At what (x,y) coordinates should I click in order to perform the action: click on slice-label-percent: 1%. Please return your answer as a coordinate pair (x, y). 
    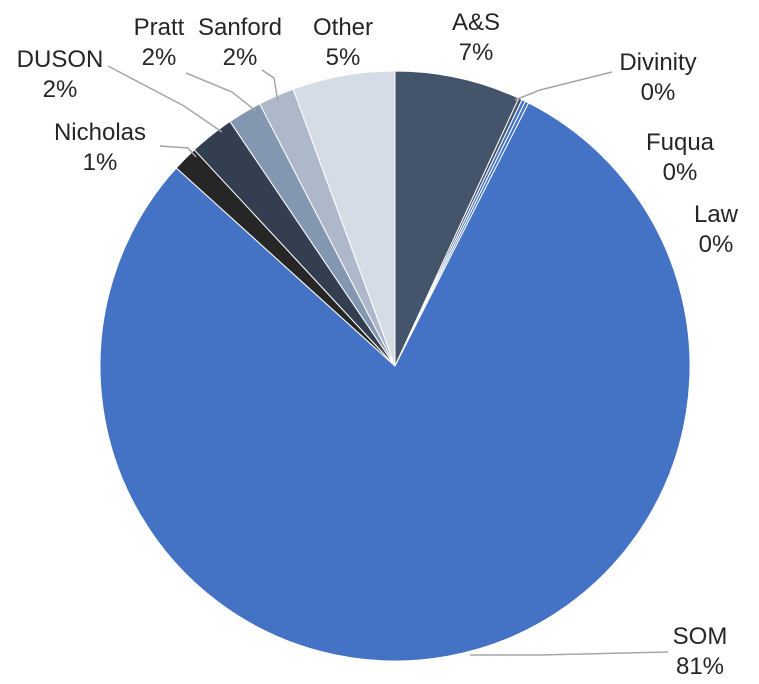
    Looking at the image, I should click on (100, 162).